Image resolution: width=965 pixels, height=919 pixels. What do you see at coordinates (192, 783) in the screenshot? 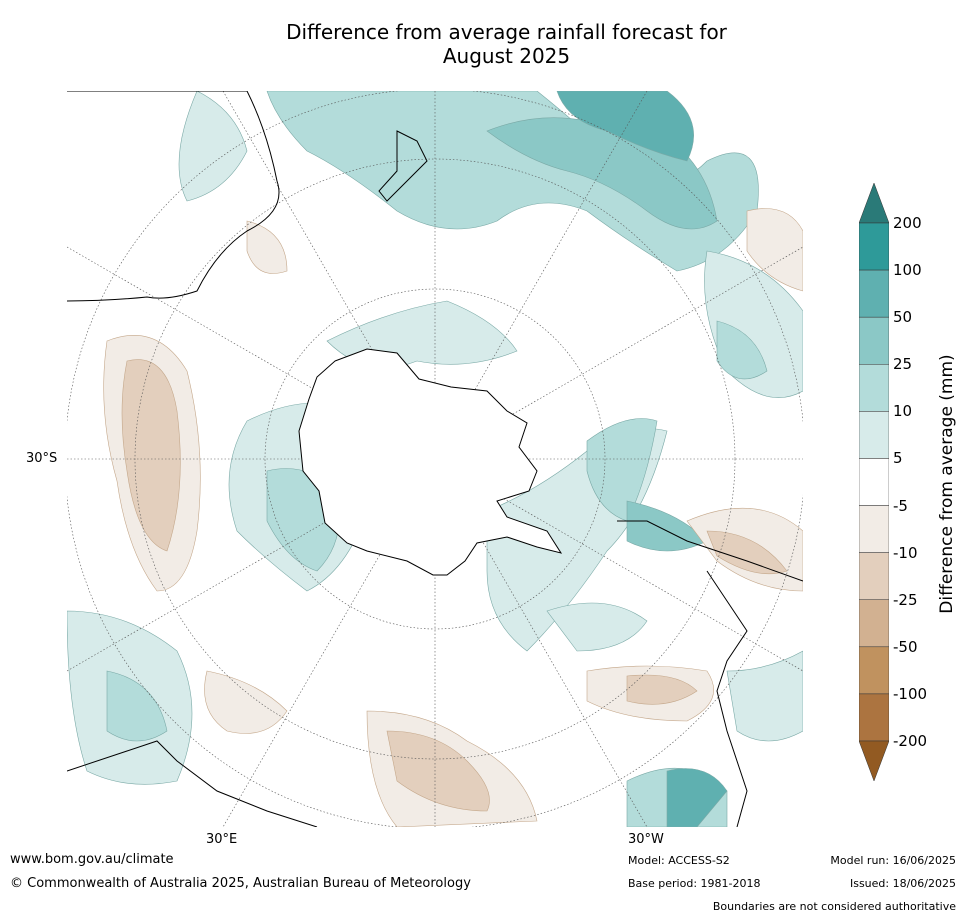
I see `africa-coastline` at bounding box center [192, 783].